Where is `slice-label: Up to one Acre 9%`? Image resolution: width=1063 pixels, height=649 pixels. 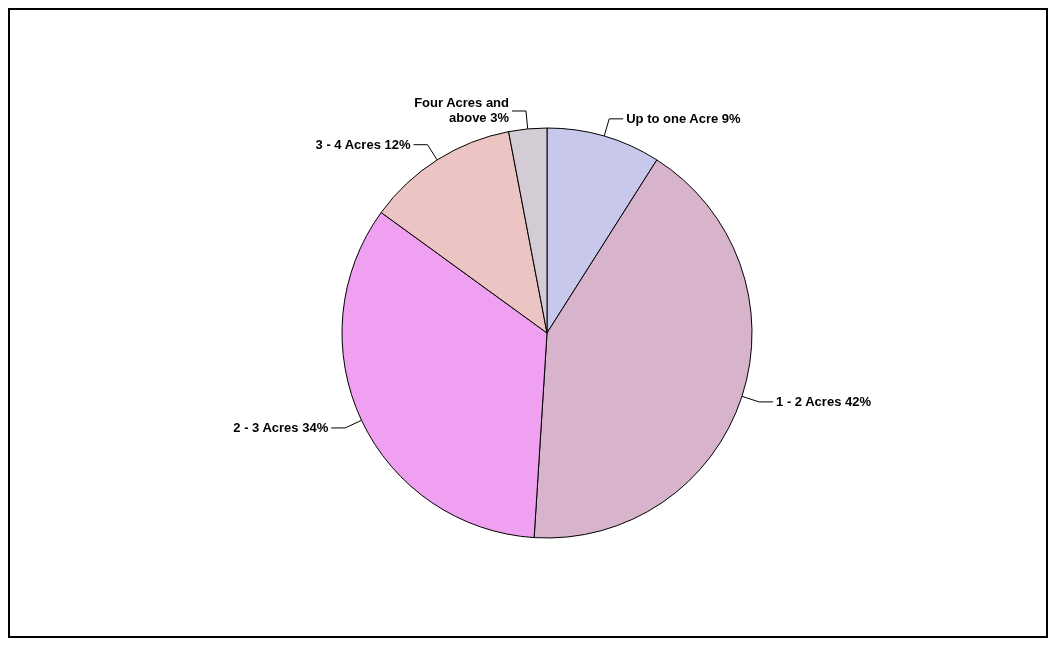 slice-label: Up to one Acre 9% is located at coordinates (684, 118).